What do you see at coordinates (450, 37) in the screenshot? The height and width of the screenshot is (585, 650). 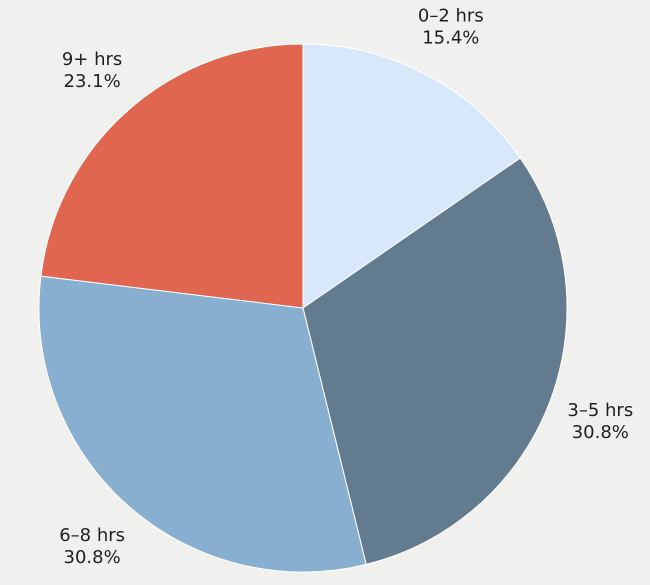 I see `slice-percent-label: 15.4%` at bounding box center [450, 37].